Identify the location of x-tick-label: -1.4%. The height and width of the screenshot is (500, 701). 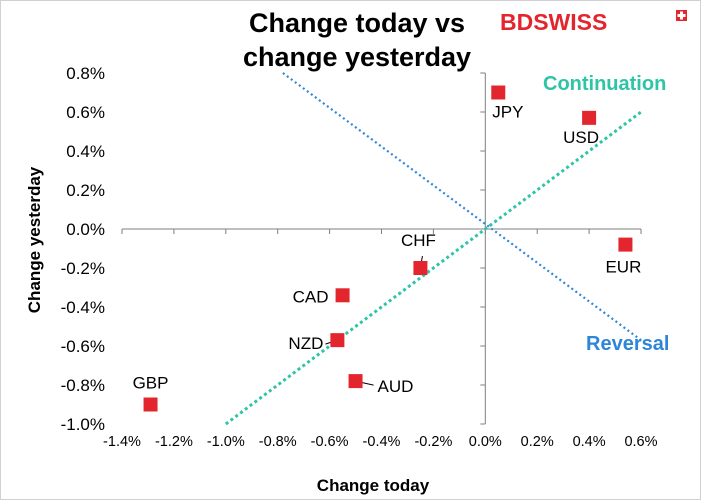
(122, 442).